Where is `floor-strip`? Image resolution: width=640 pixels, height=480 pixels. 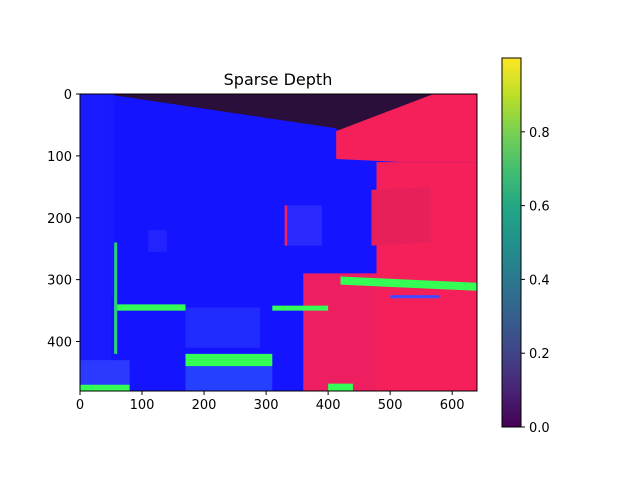
floor-strip is located at coordinates (105, 387).